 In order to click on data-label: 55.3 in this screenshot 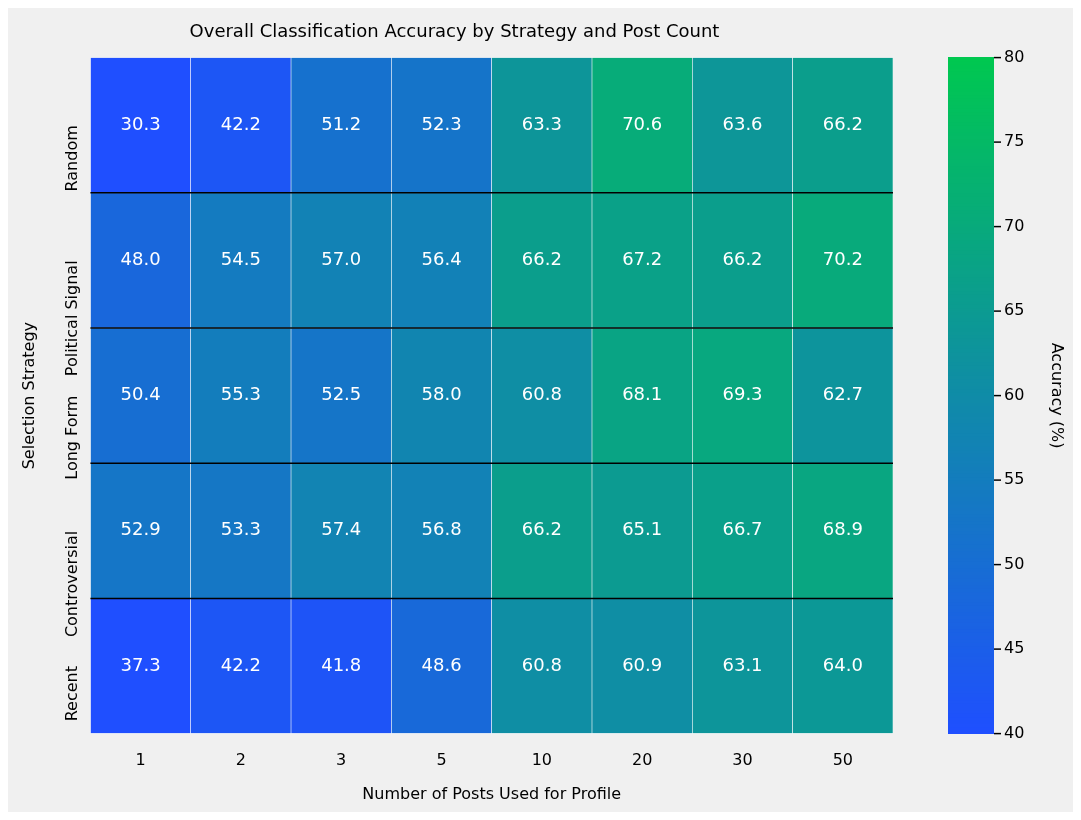, I will do `click(240, 394)`.